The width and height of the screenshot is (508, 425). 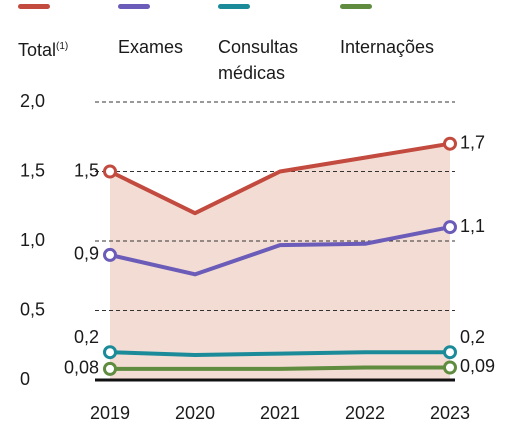 What do you see at coordinates (387, 47) in the screenshot?
I see `legend-label: Internações` at bounding box center [387, 47].